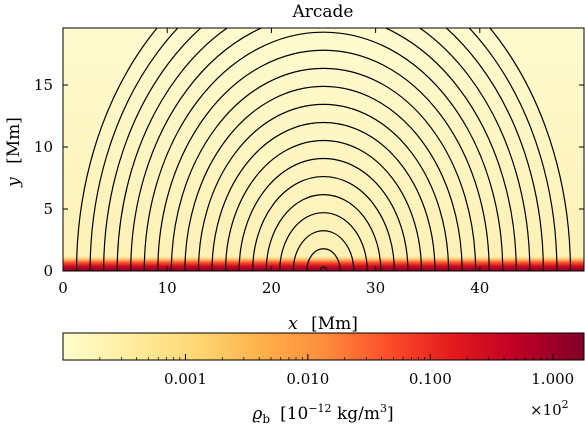  What do you see at coordinates (167, 288) in the screenshot?
I see `x-tick-label: 10` at bounding box center [167, 288].